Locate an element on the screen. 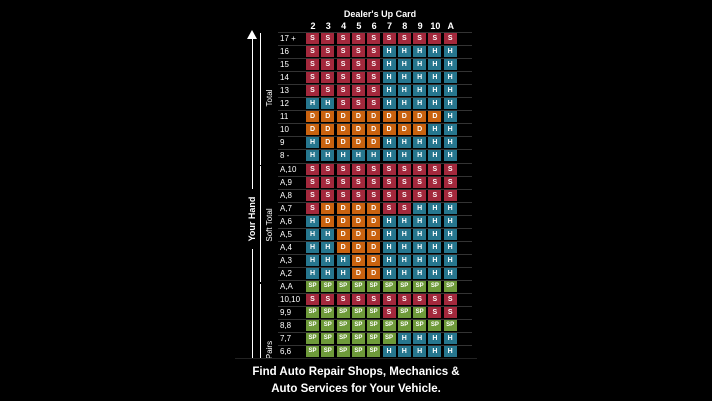 This screenshot has height=401, width=712. row-label: A,A is located at coordinates (286, 286).